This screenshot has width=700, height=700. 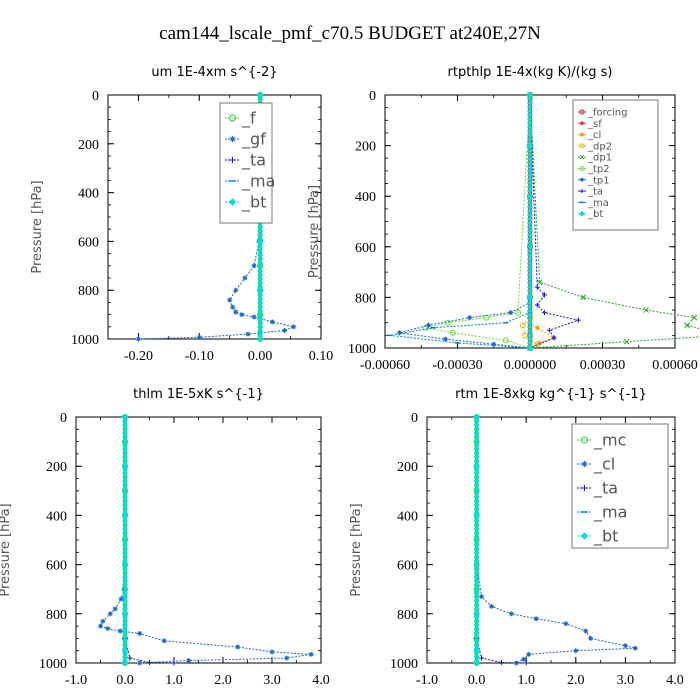 I want to click on x-tick-label: 0.10, so click(x=321, y=356).